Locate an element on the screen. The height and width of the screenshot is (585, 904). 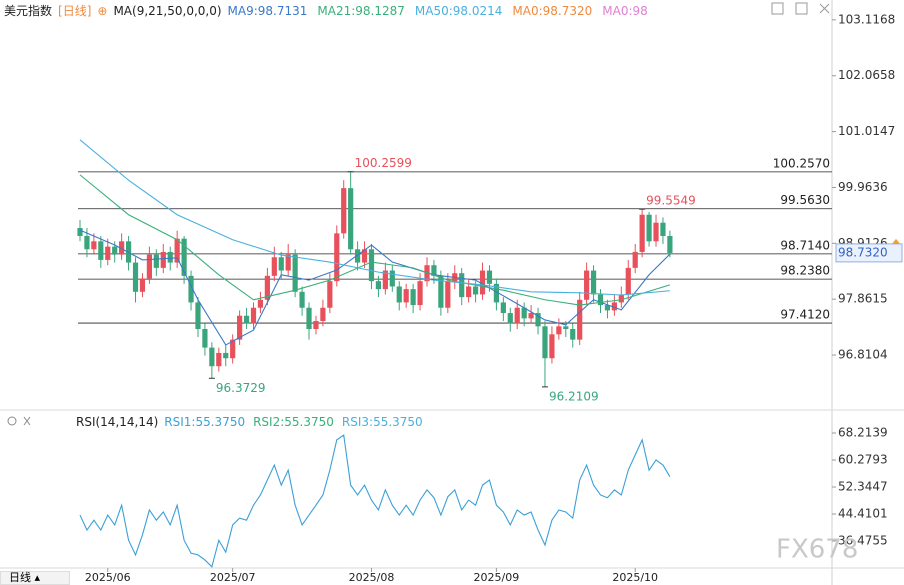
y-tick-label: 99.9636 is located at coordinates (863, 187).